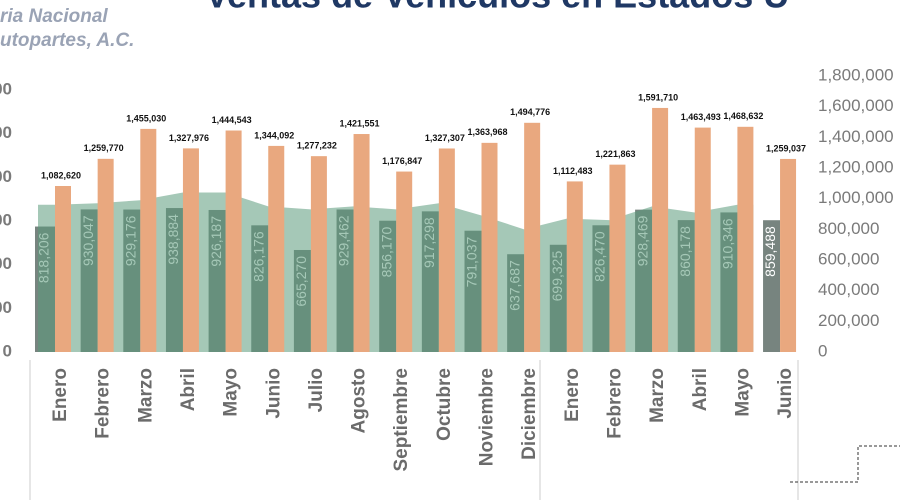 Image resolution: width=900 pixels, height=500 pixels. I want to click on decoration, so click(845, 464).